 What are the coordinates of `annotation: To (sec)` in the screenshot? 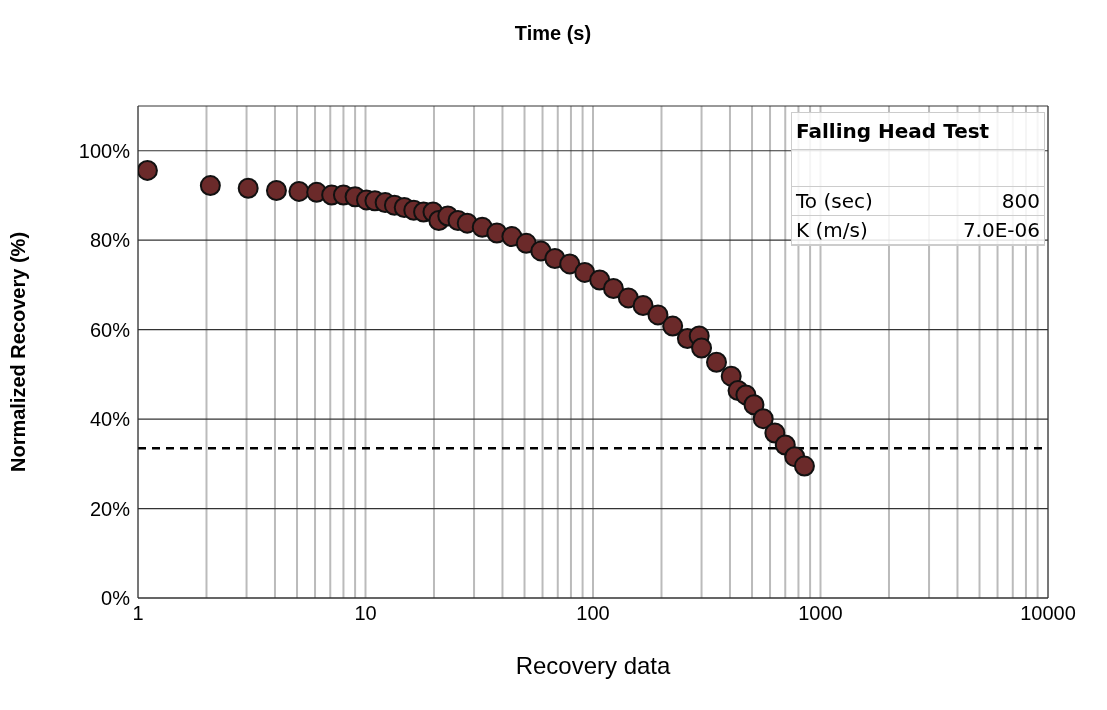 It's located at (834, 201).